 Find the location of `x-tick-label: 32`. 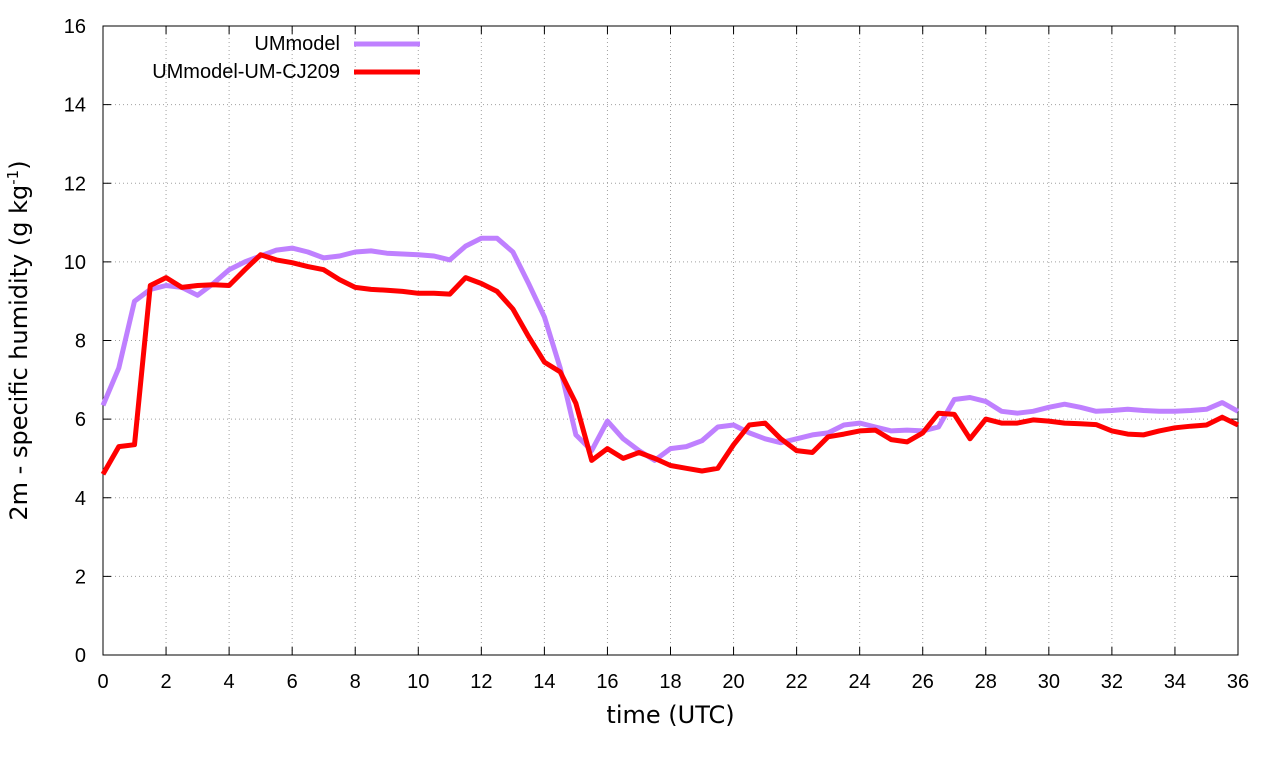

x-tick-label: 32 is located at coordinates (1112, 682).